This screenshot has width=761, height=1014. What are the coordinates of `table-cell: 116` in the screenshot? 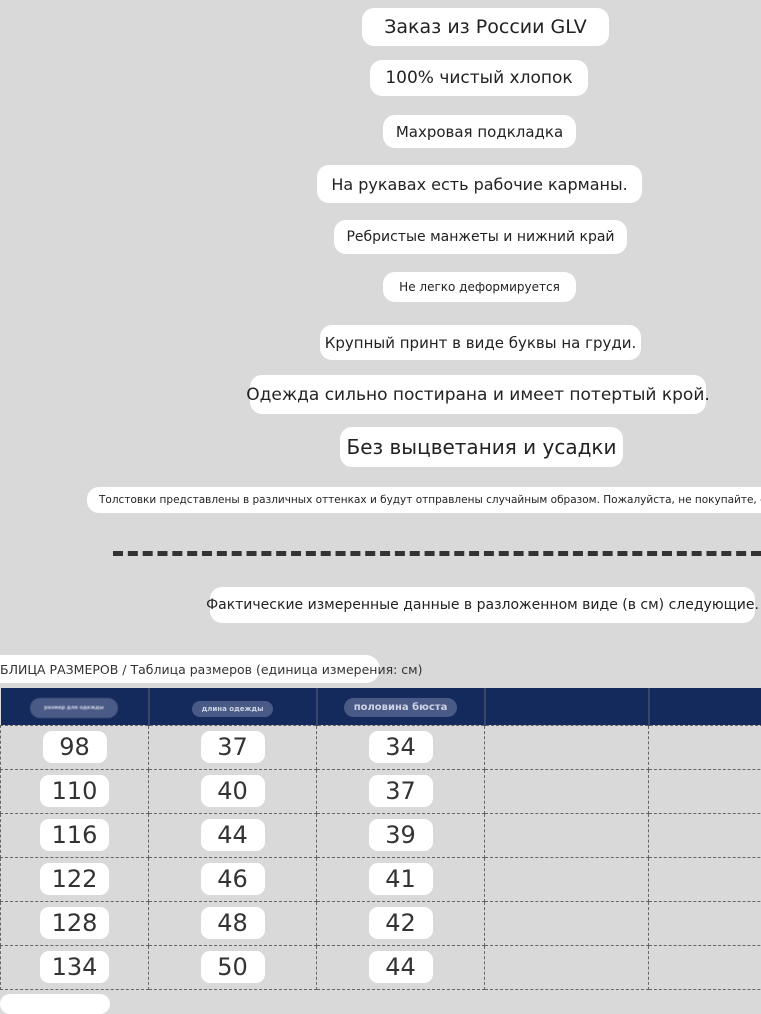 It's located at (75, 835).